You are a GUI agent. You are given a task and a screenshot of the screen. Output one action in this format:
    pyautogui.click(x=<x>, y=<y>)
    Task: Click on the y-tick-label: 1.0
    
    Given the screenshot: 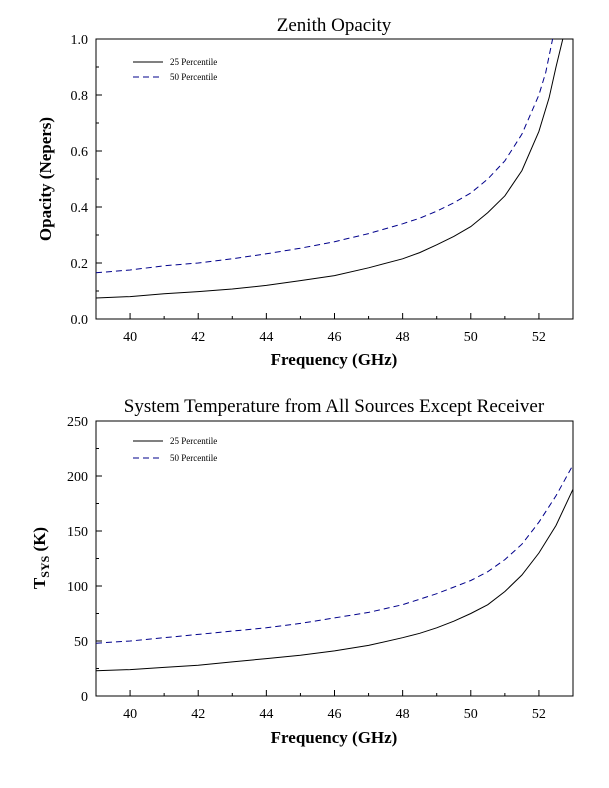 What is the action you would take?
    pyautogui.click(x=80, y=40)
    